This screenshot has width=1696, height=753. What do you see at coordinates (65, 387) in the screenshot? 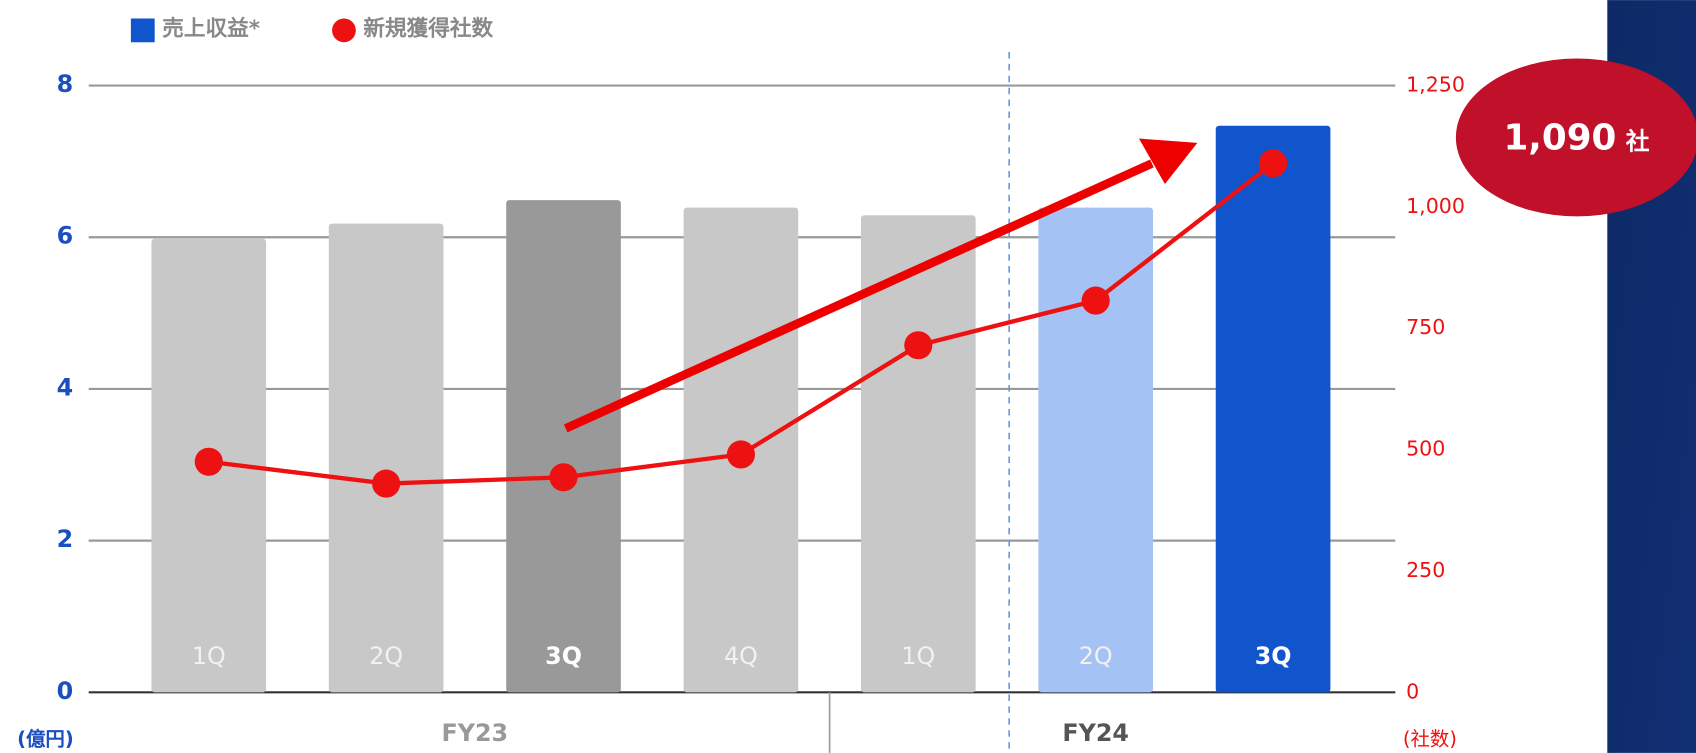
I see `y-tick-label: 4` at bounding box center [65, 387].